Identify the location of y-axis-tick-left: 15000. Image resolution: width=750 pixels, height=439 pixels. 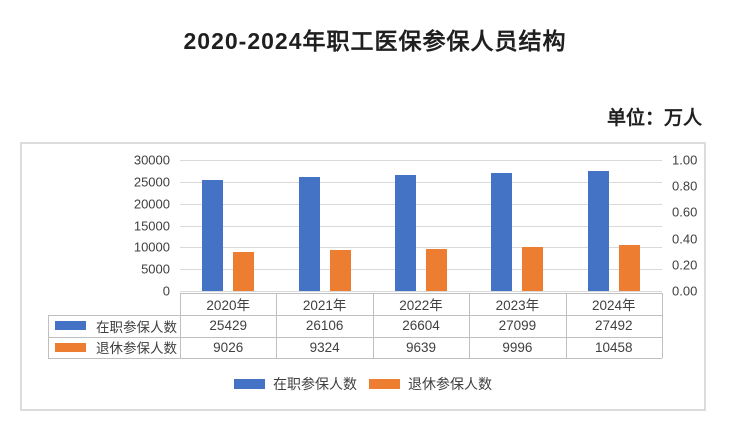
(151, 225).